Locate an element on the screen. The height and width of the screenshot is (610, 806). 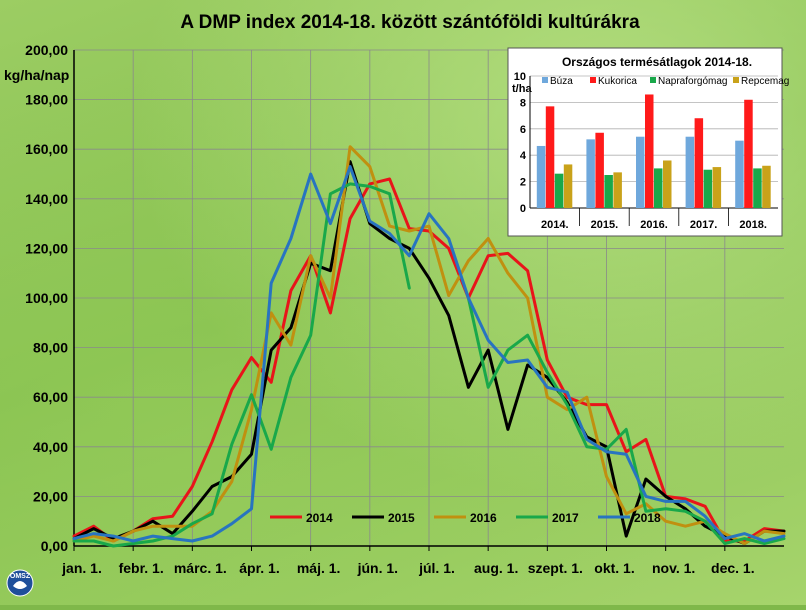
inset-bar-Napraforgómag-2018. is located at coordinates (757, 188).